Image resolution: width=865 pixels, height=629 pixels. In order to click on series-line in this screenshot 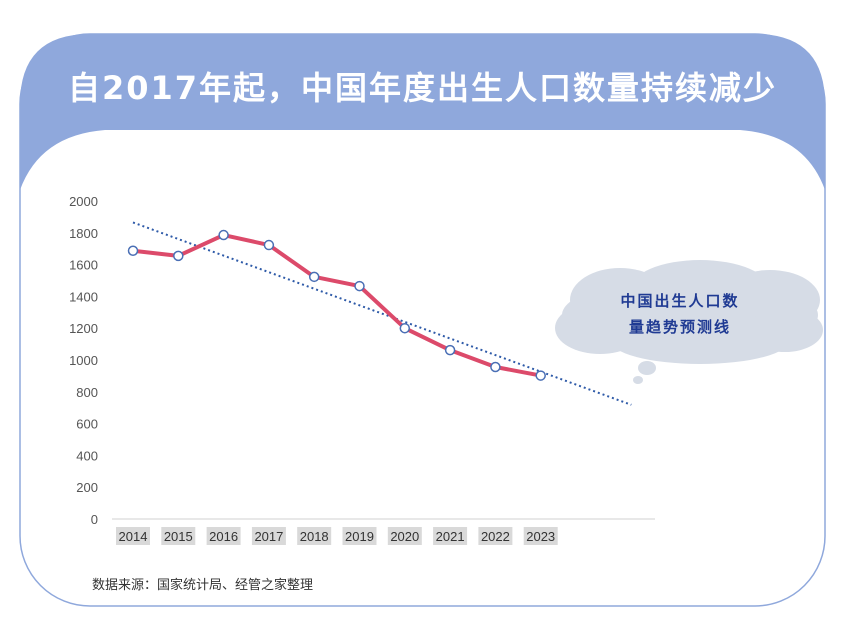, I will do `click(337, 305)`.